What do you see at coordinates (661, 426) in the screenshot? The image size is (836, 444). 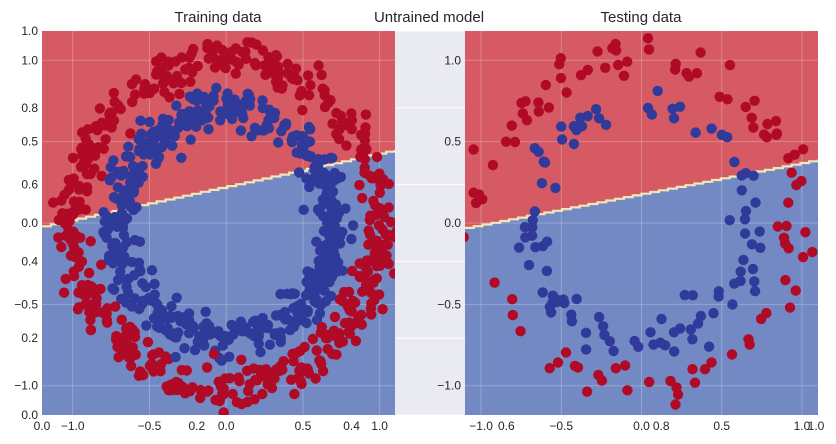 I see `background-x-tick-label: 0.8` at bounding box center [661, 426].